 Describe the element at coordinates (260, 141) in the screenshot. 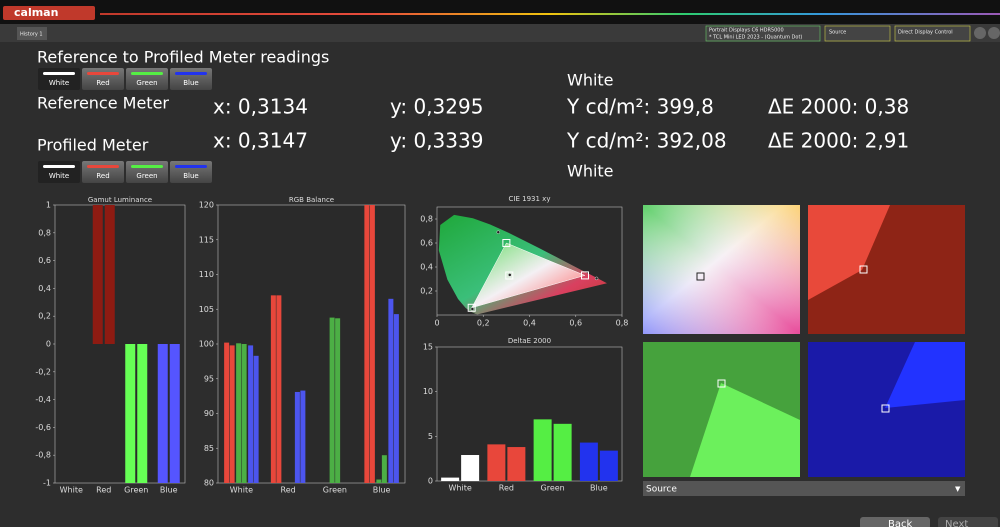

I see `reading: x: 0,3147` at that location.